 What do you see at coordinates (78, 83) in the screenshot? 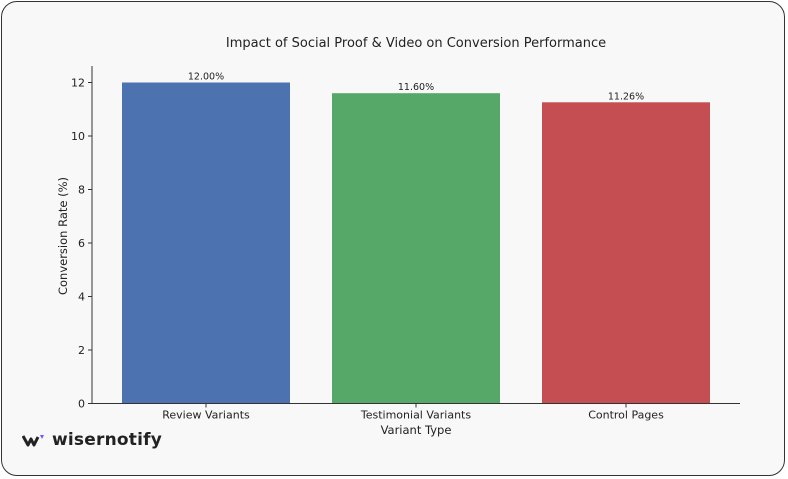
I see `y-tick-label: 12` at bounding box center [78, 83].